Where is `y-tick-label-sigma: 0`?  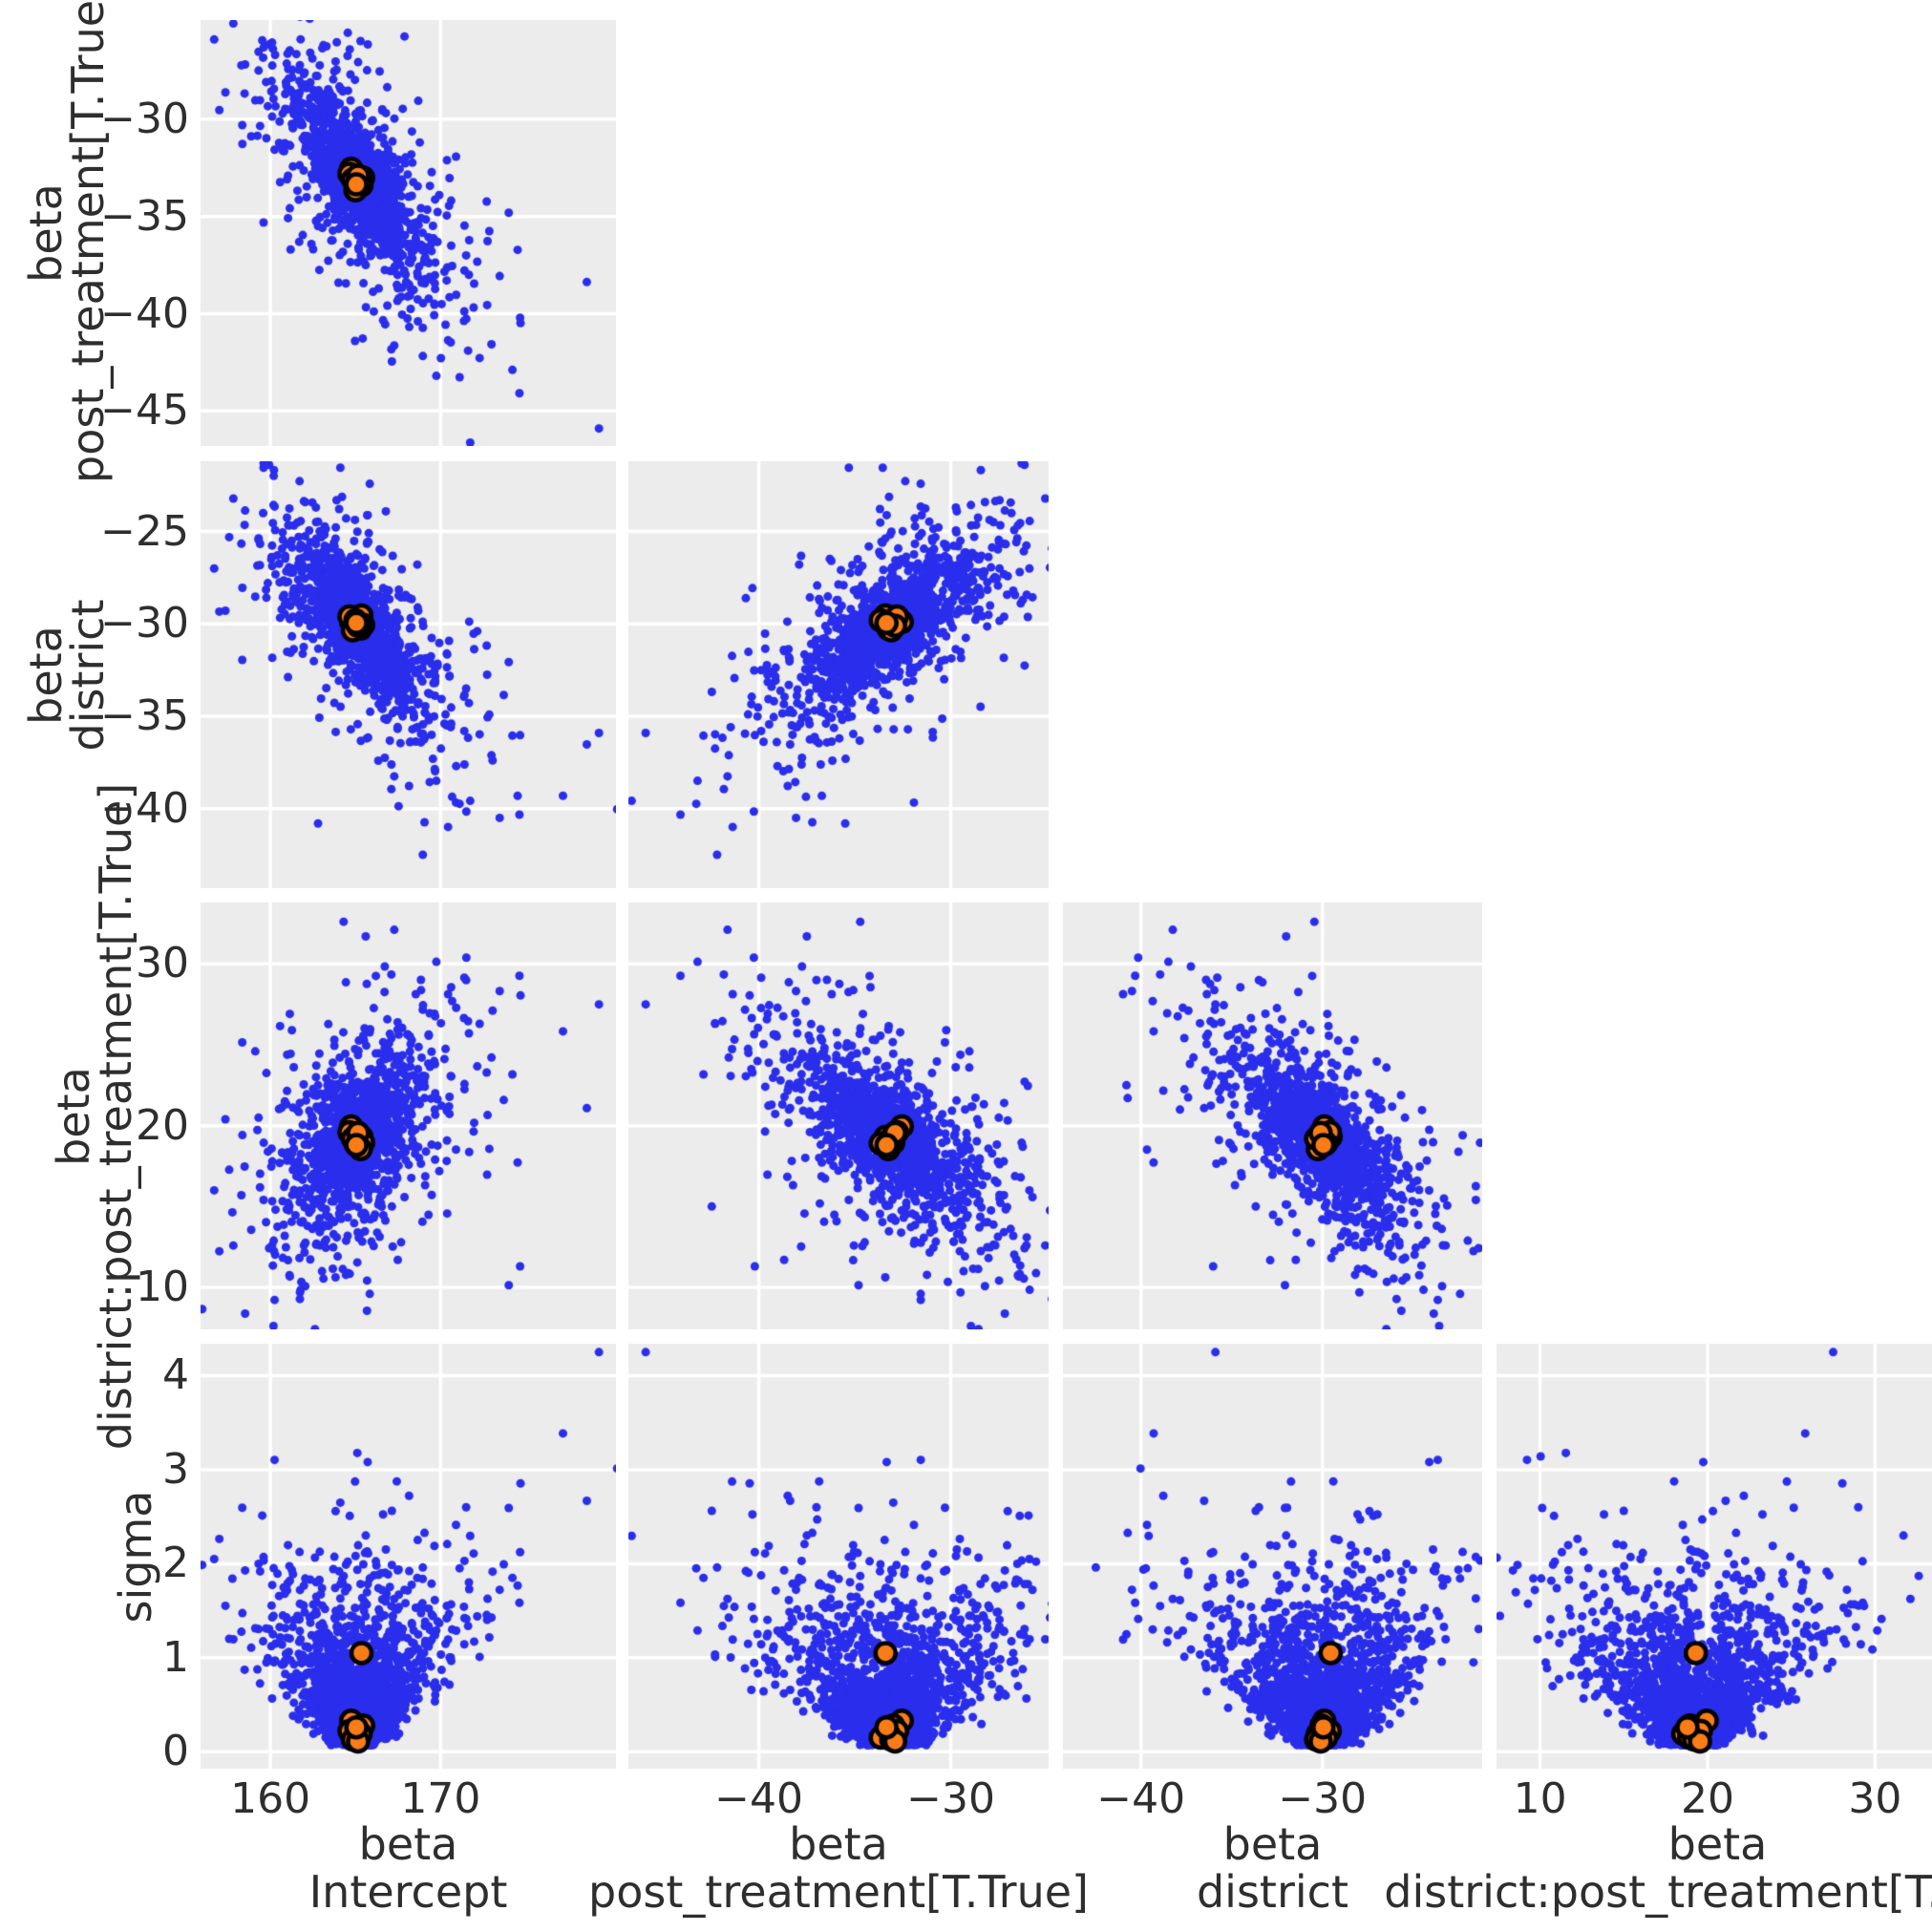 y-tick-label-sigma: 0 is located at coordinates (175, 1751).